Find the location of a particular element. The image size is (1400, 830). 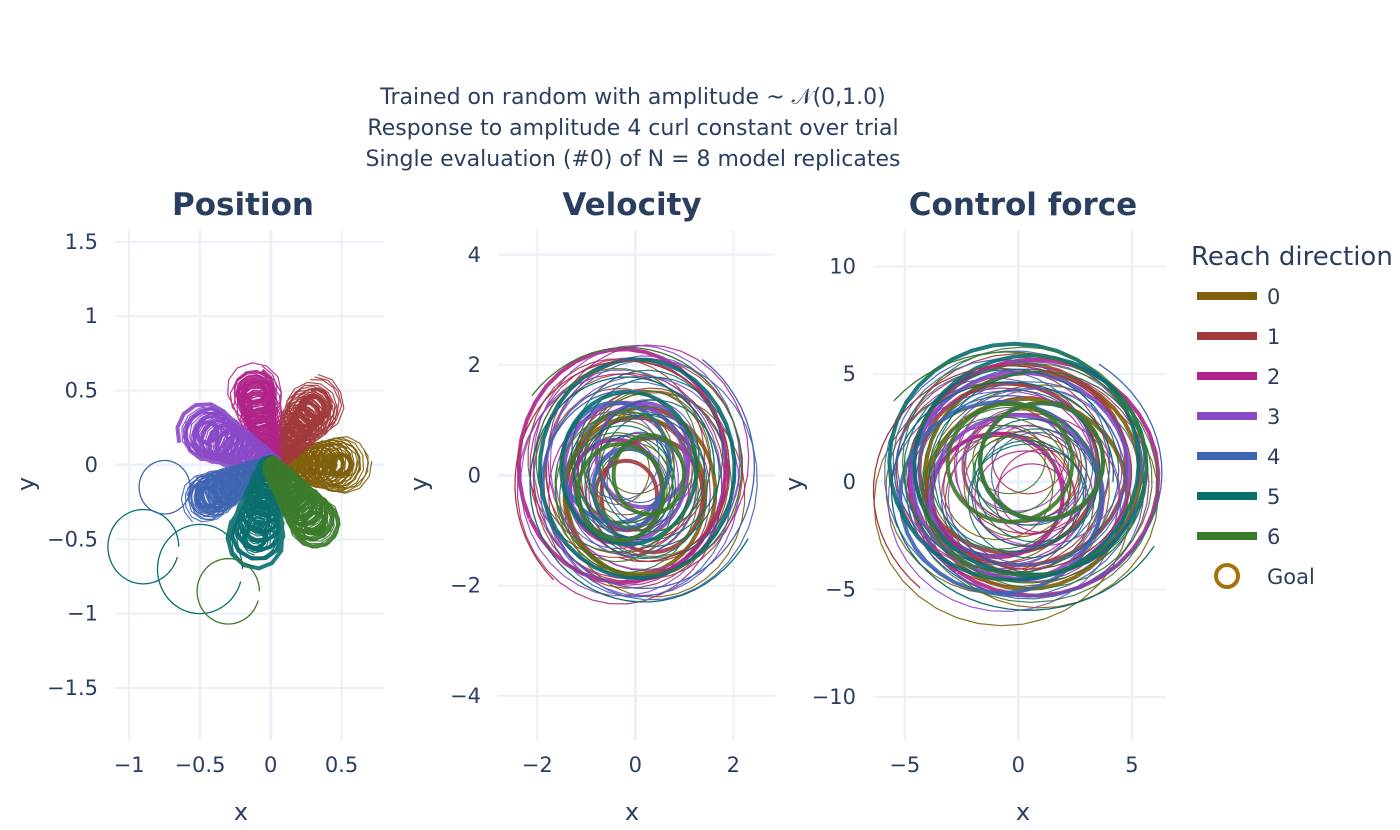

control-force-y-tick-label: −5 is located at coordinates (840, 589).